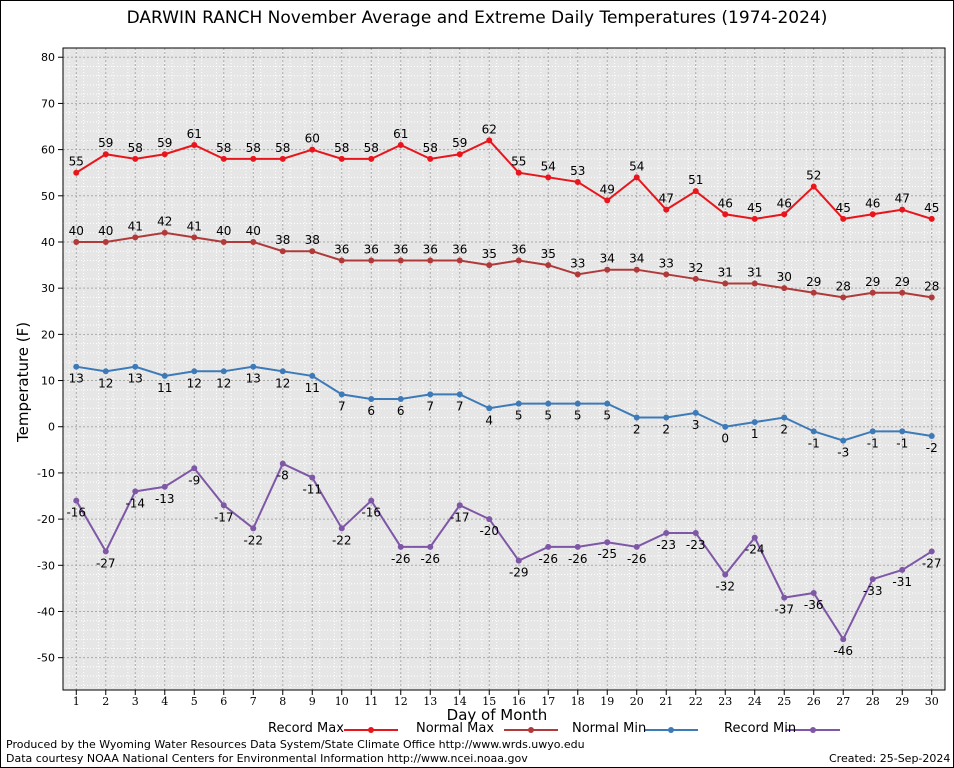  What do you see at coordinates (636, 166) in the screenshot?
I see `data-label-record-max: 54` at bounding box center [636, 166].